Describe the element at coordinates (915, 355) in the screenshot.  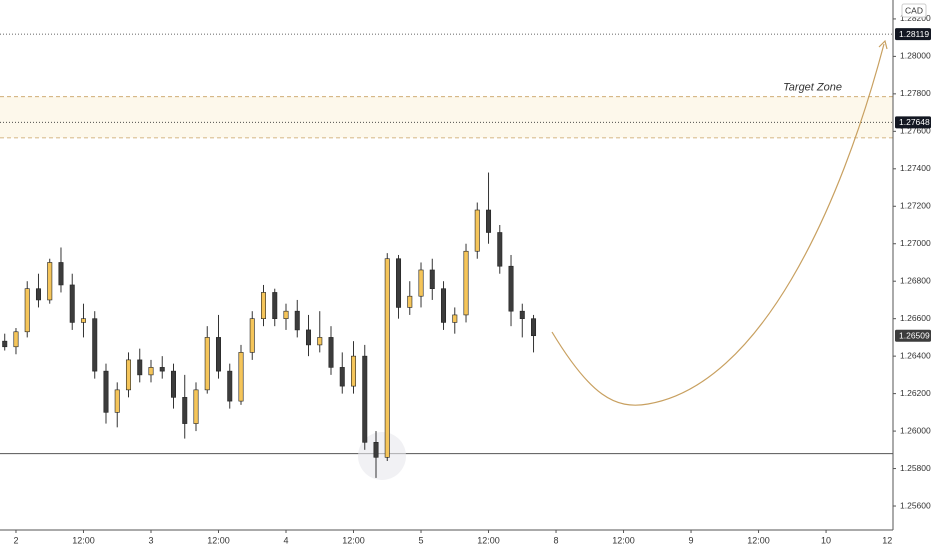
I see `y-tick-label: 1.26400` at that location.